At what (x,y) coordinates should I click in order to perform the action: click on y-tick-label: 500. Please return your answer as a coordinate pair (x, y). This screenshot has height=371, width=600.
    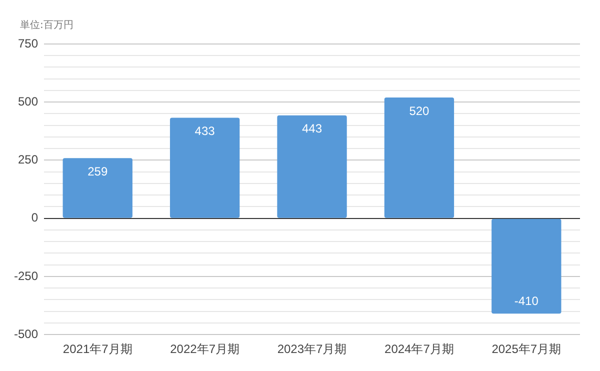
    Looking at the image, I should click on (28, 101).